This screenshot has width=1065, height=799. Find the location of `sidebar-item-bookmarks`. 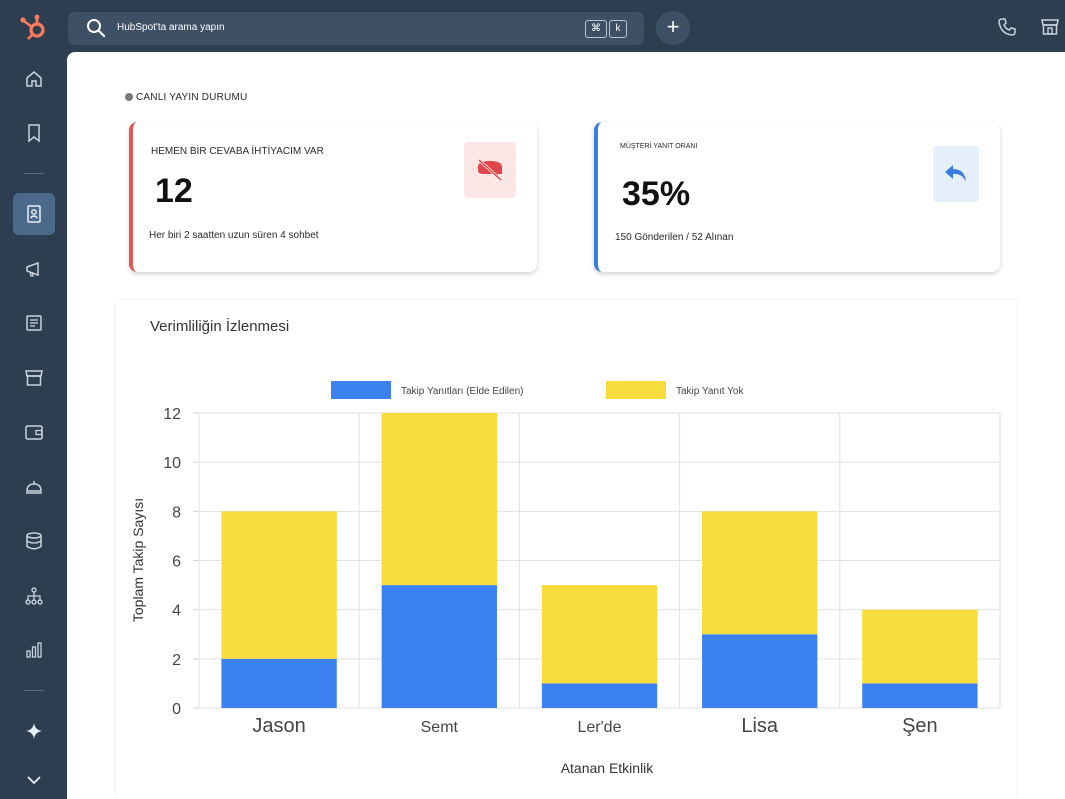

sidebar-item-bookmarks is located at coordinates (34, 133).